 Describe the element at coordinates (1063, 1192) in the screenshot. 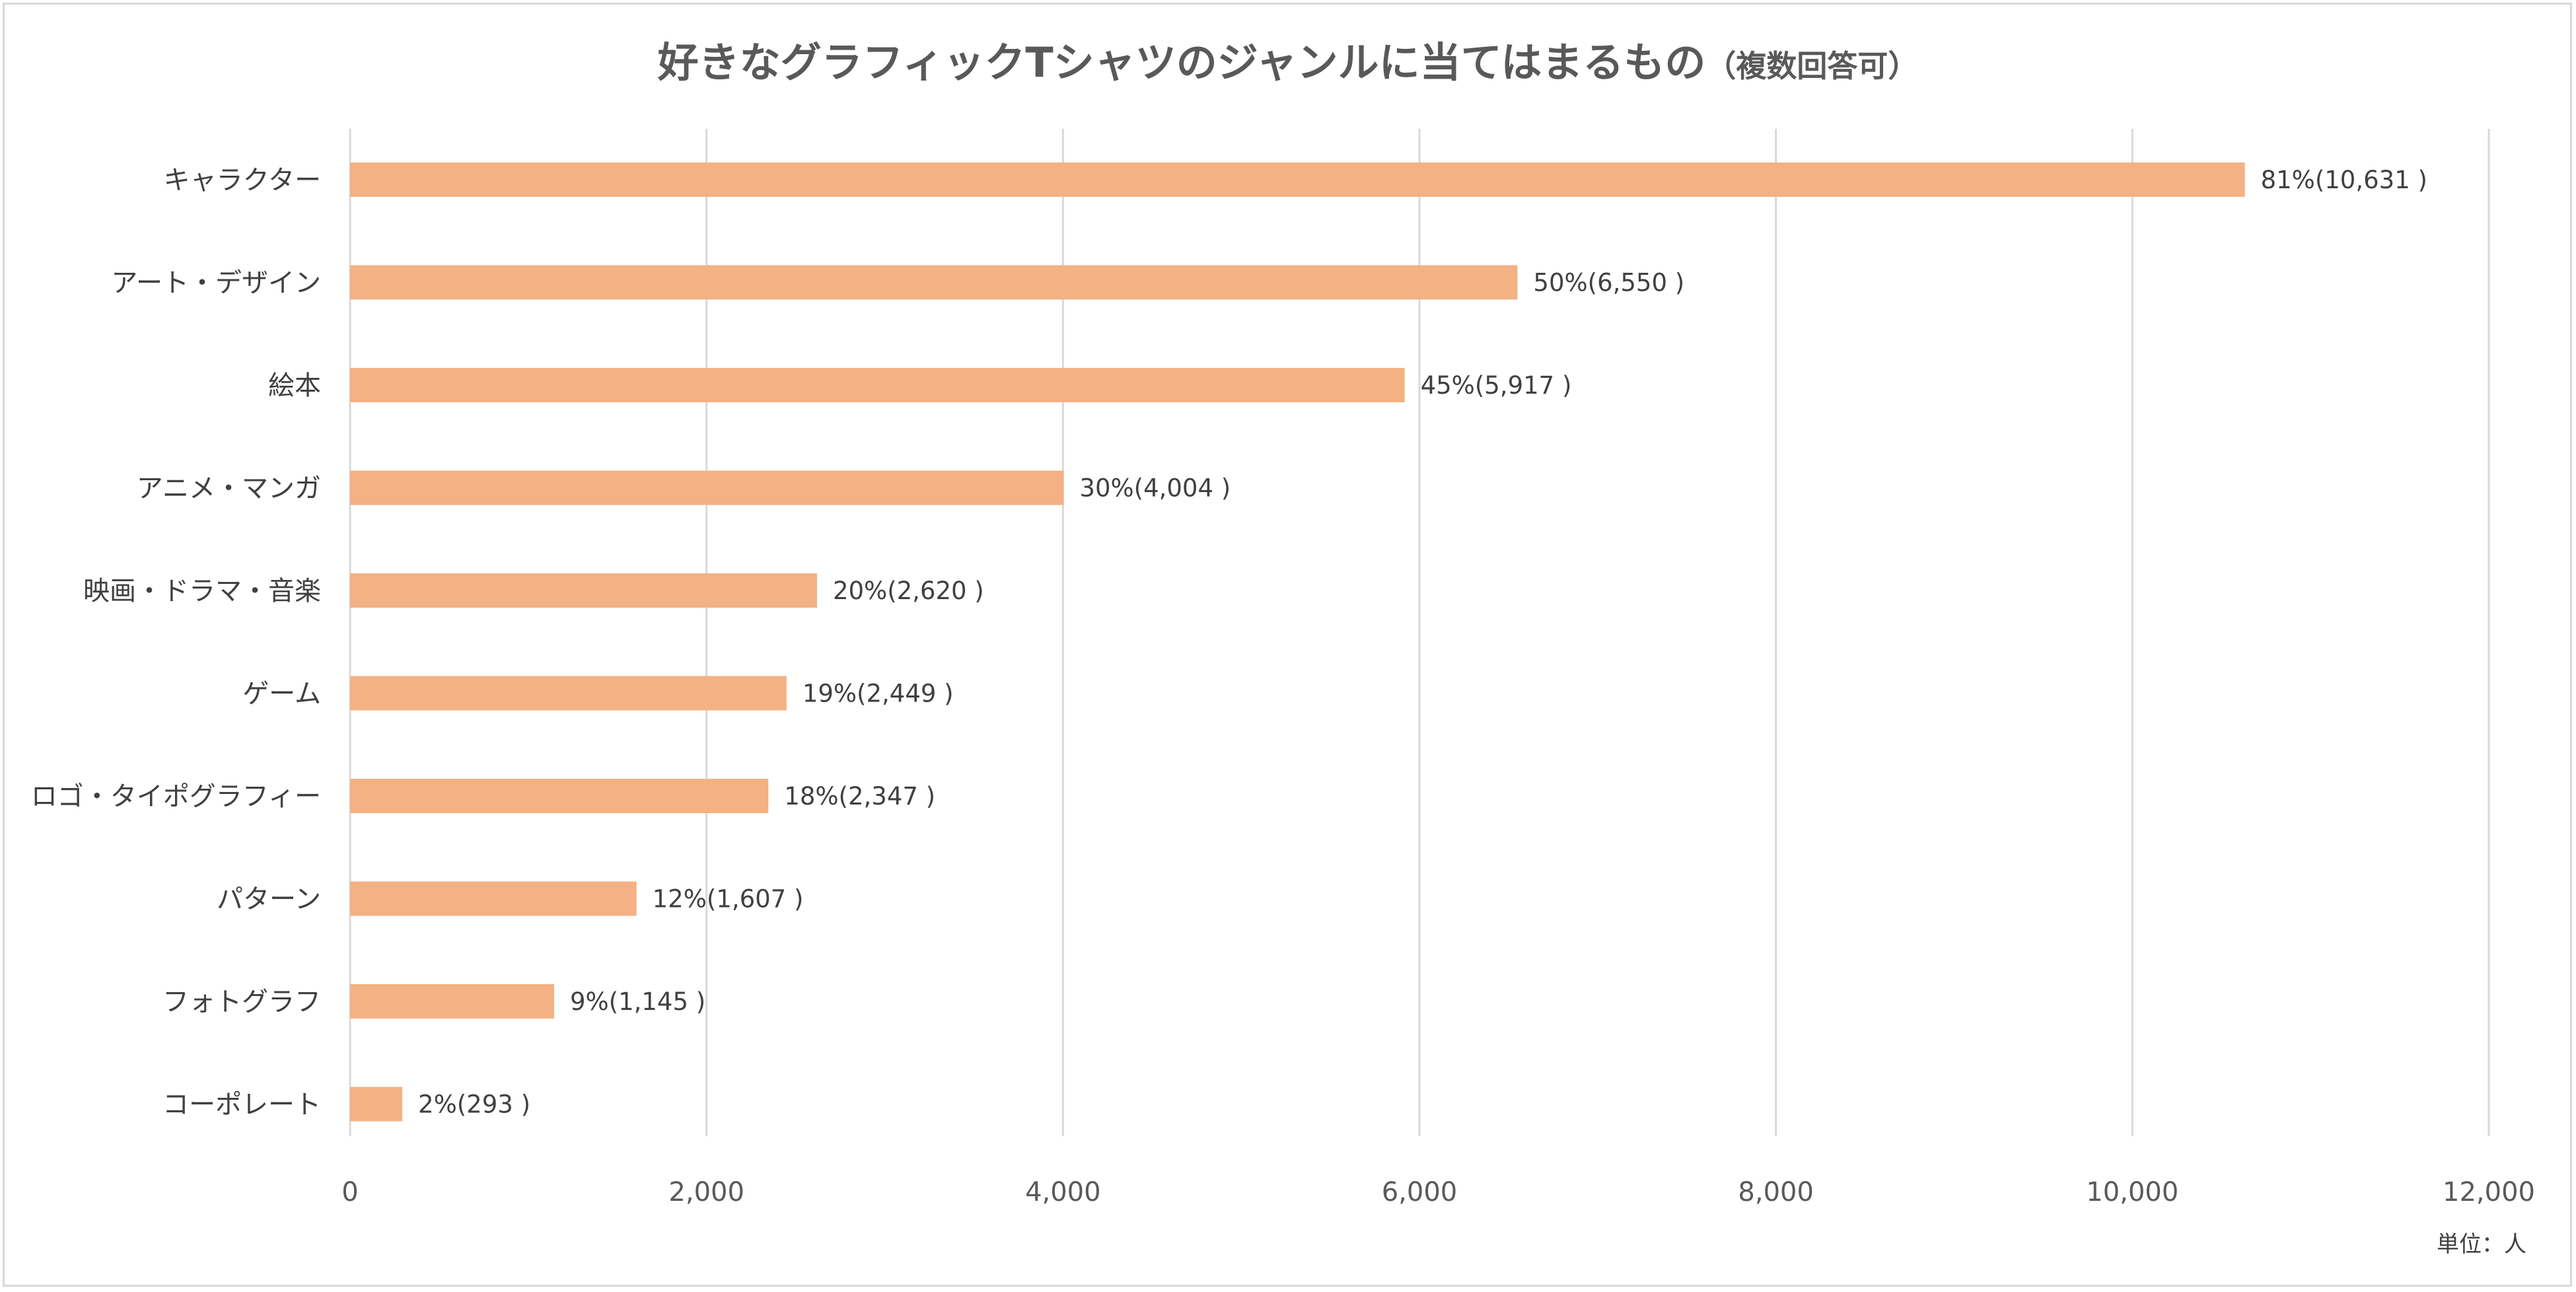

I see `x-tick-label: 4,000` at that location.